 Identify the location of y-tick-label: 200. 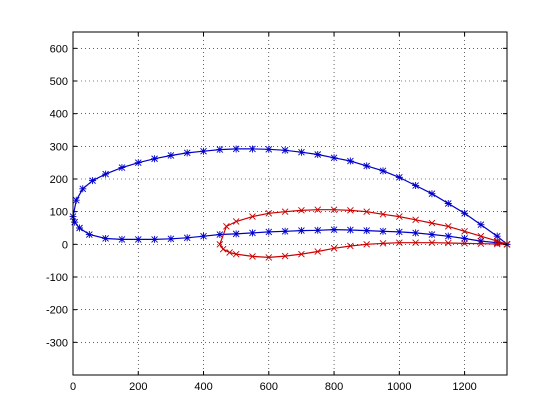
(59, 180).